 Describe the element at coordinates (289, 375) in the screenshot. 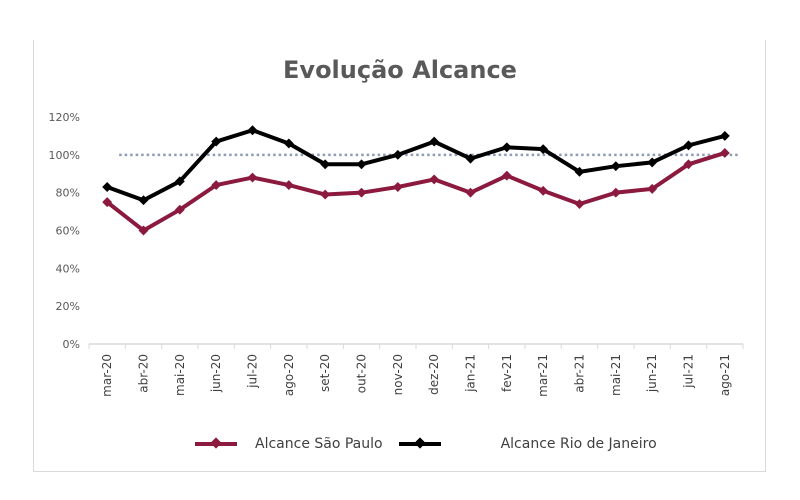

I see `x-tick-label: ago-20` at that location.